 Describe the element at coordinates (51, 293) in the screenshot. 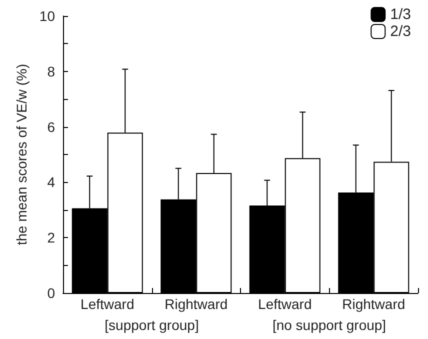

I see `y-tick-label: 0` at that location.